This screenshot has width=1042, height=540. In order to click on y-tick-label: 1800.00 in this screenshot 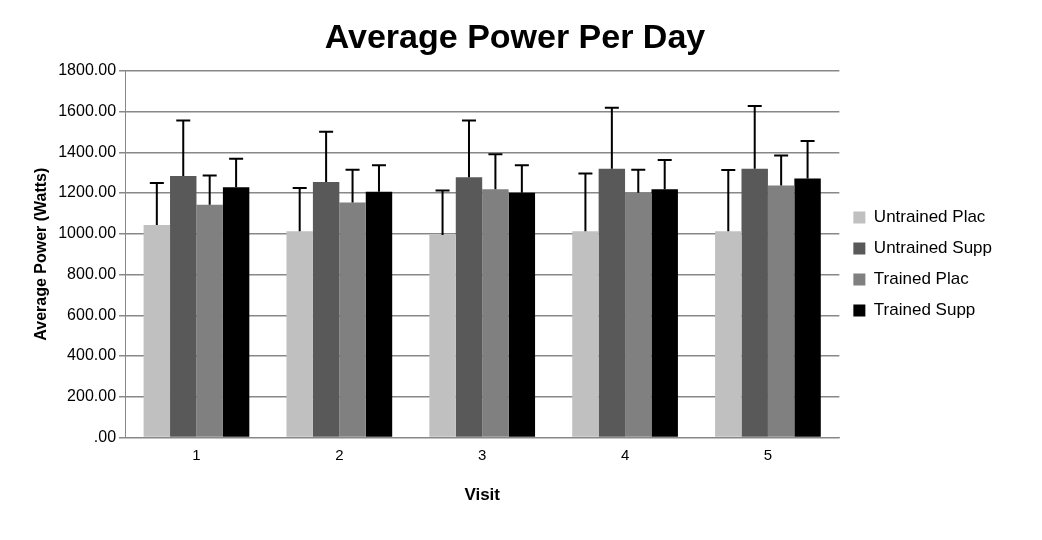, I will do `click(87, 70)`.